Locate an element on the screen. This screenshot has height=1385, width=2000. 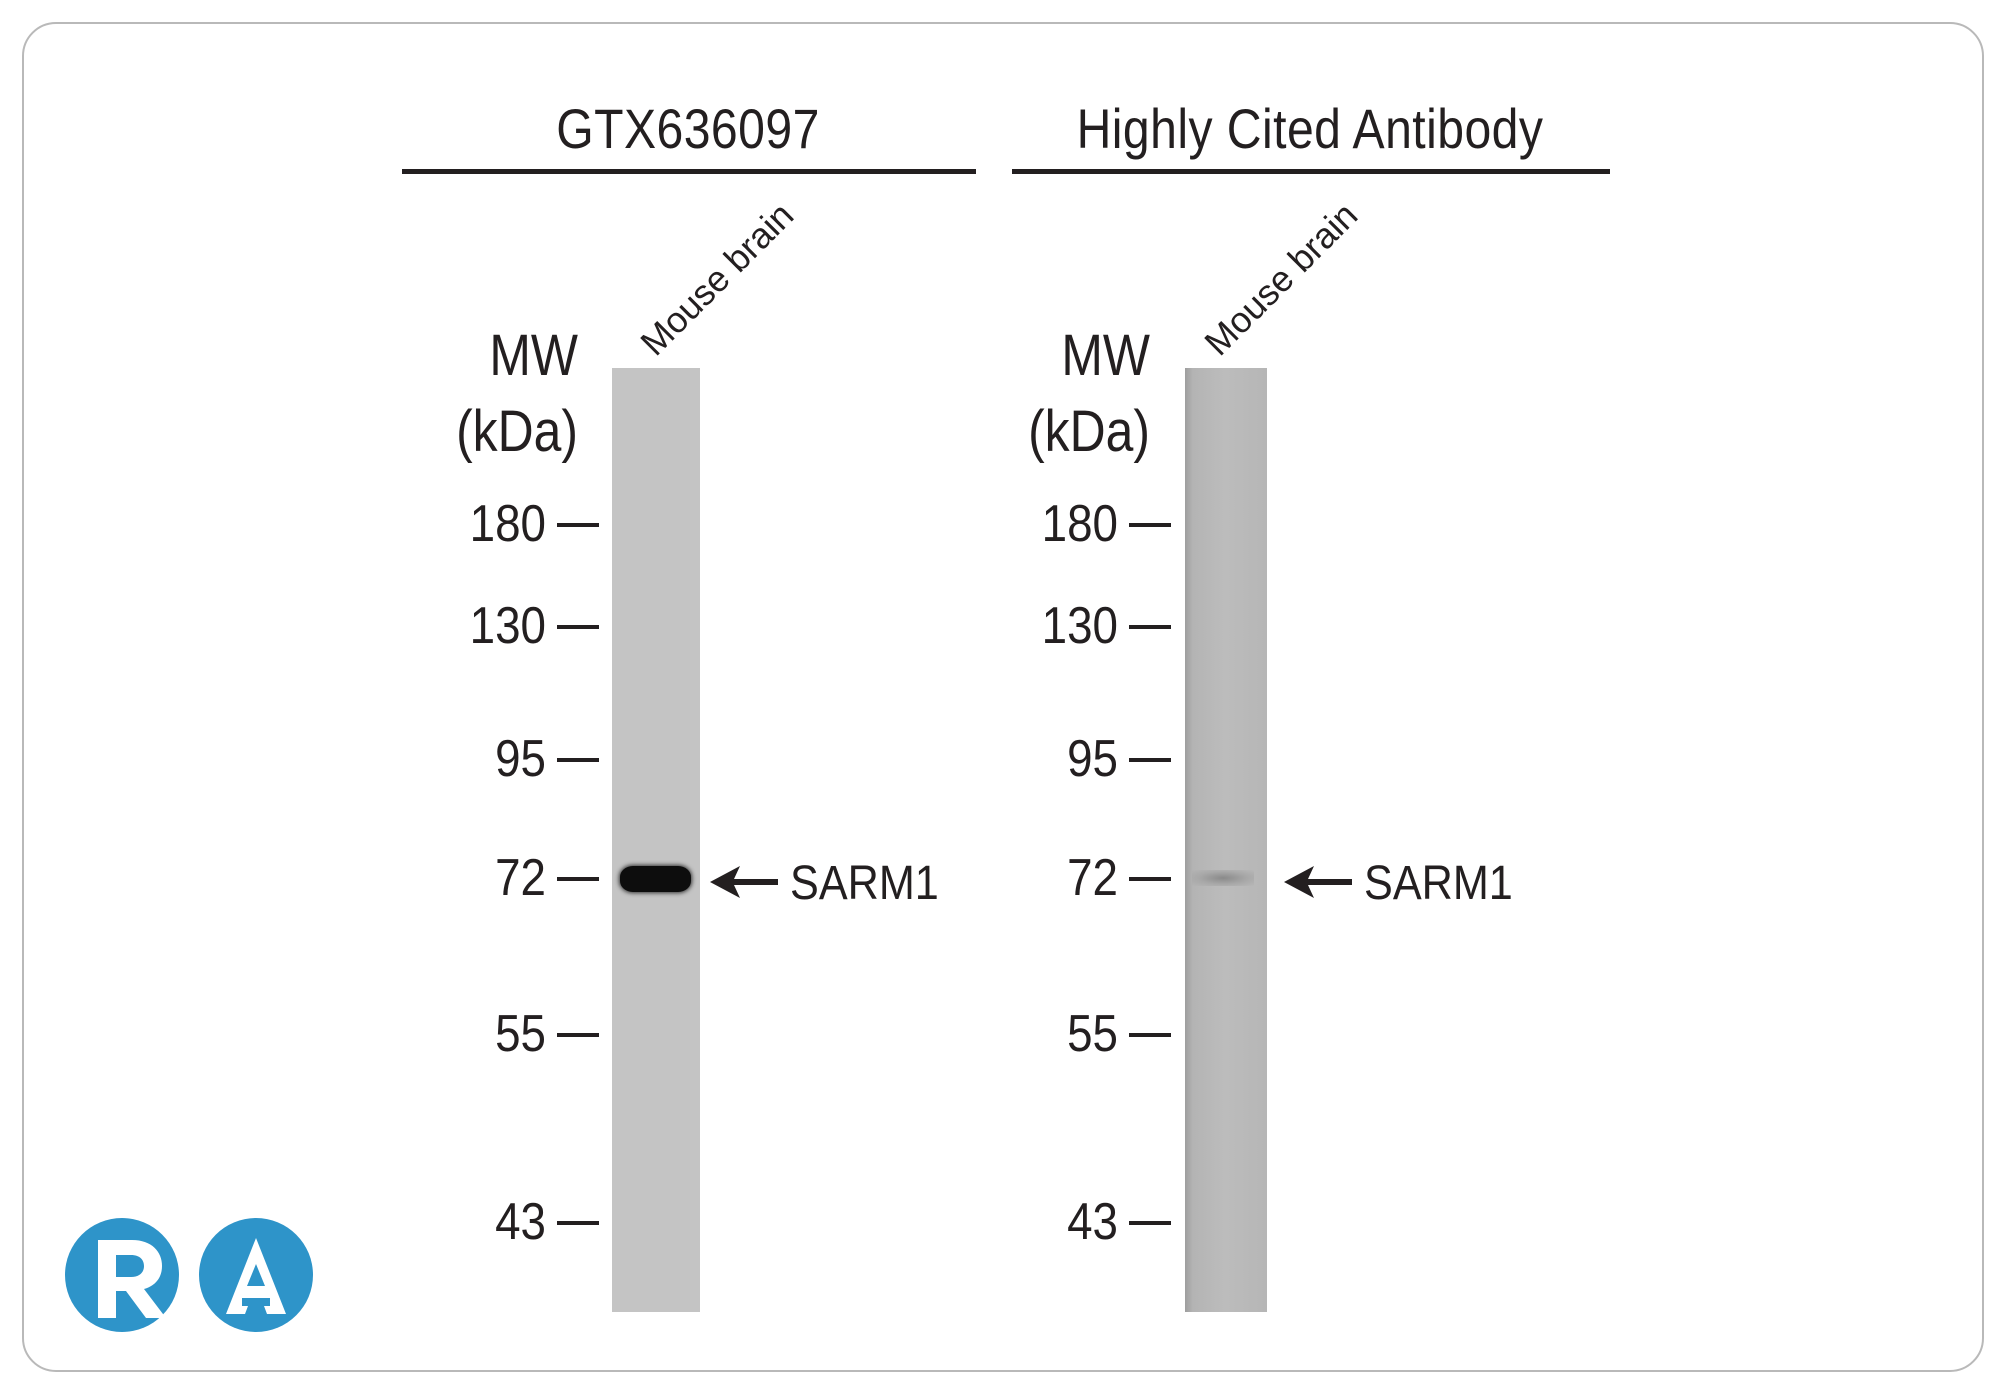
ra-logo-icon is located at coordinates (189, 1275).